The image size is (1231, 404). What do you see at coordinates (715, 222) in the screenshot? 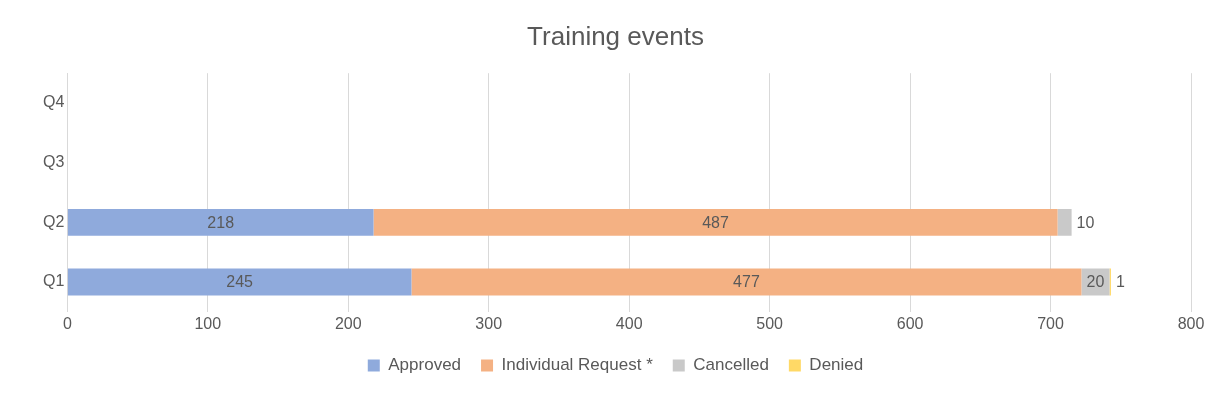
I see `data-label: 487` at bounding box center [715, 222].